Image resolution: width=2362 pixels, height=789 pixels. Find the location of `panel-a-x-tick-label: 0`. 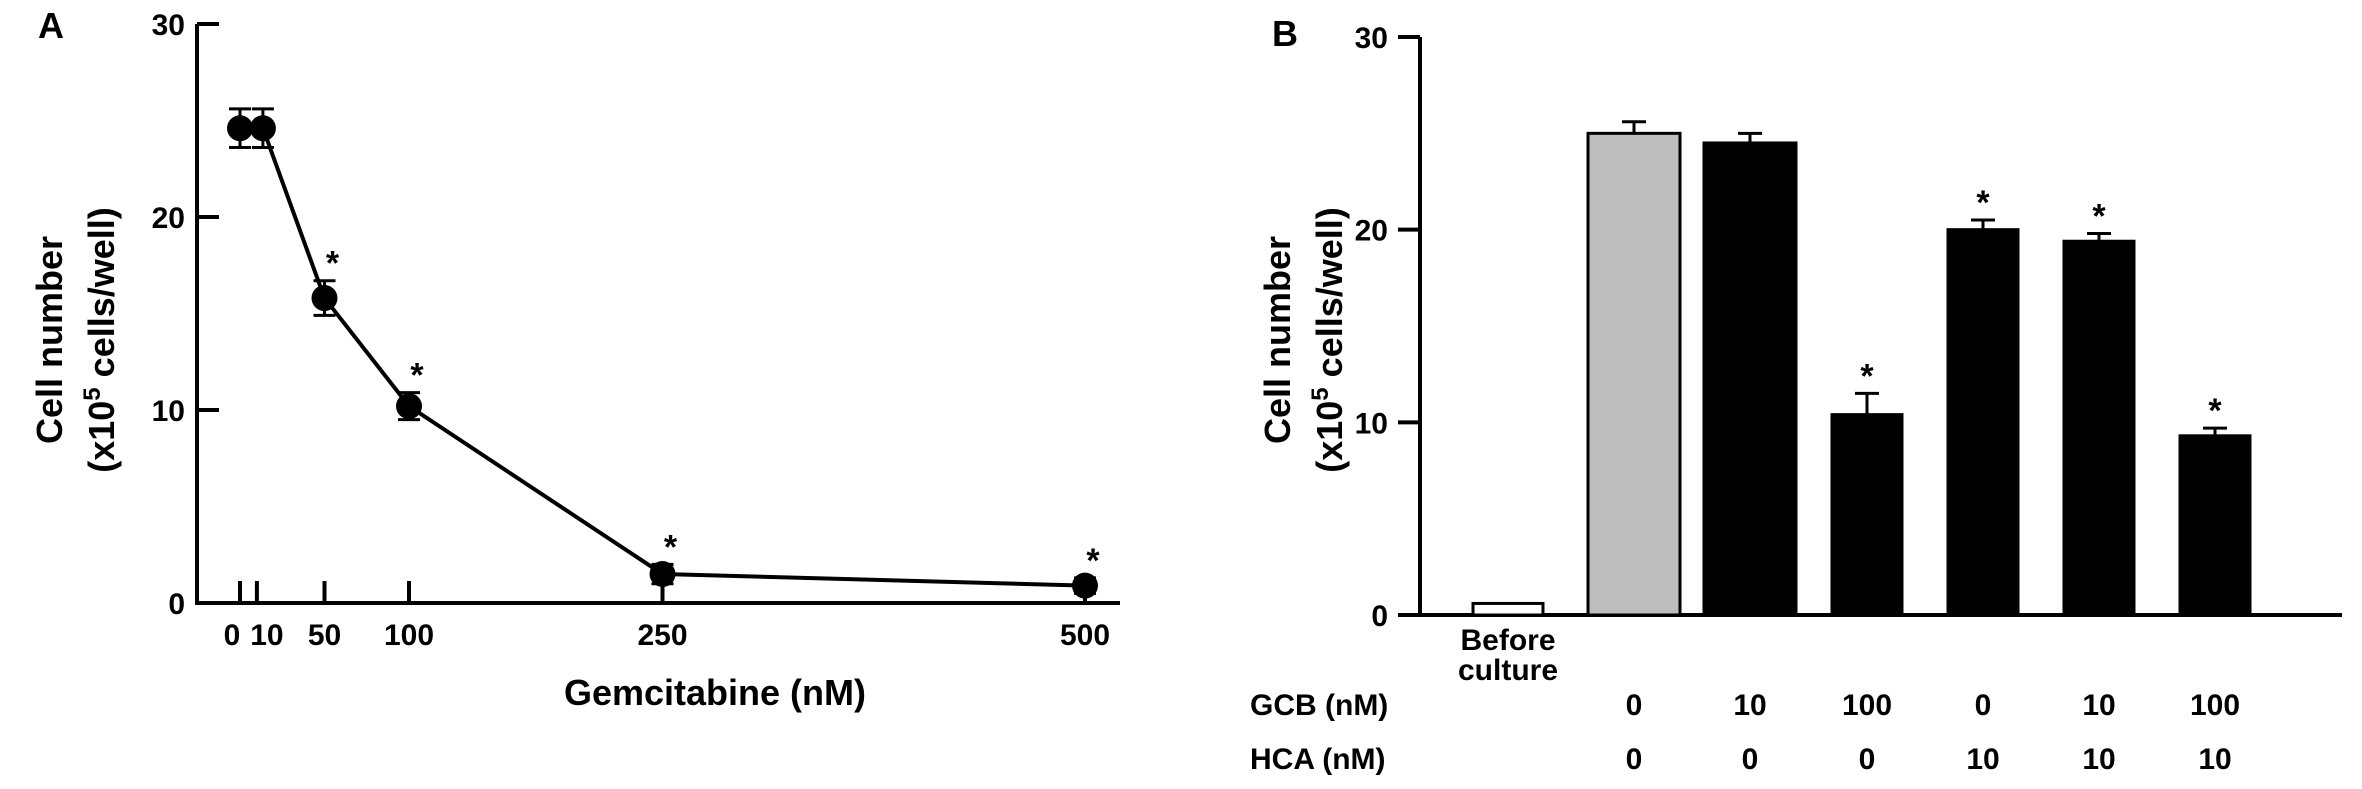

panel-a-x-tick-label: 0 is located at coordinates (232, 635).